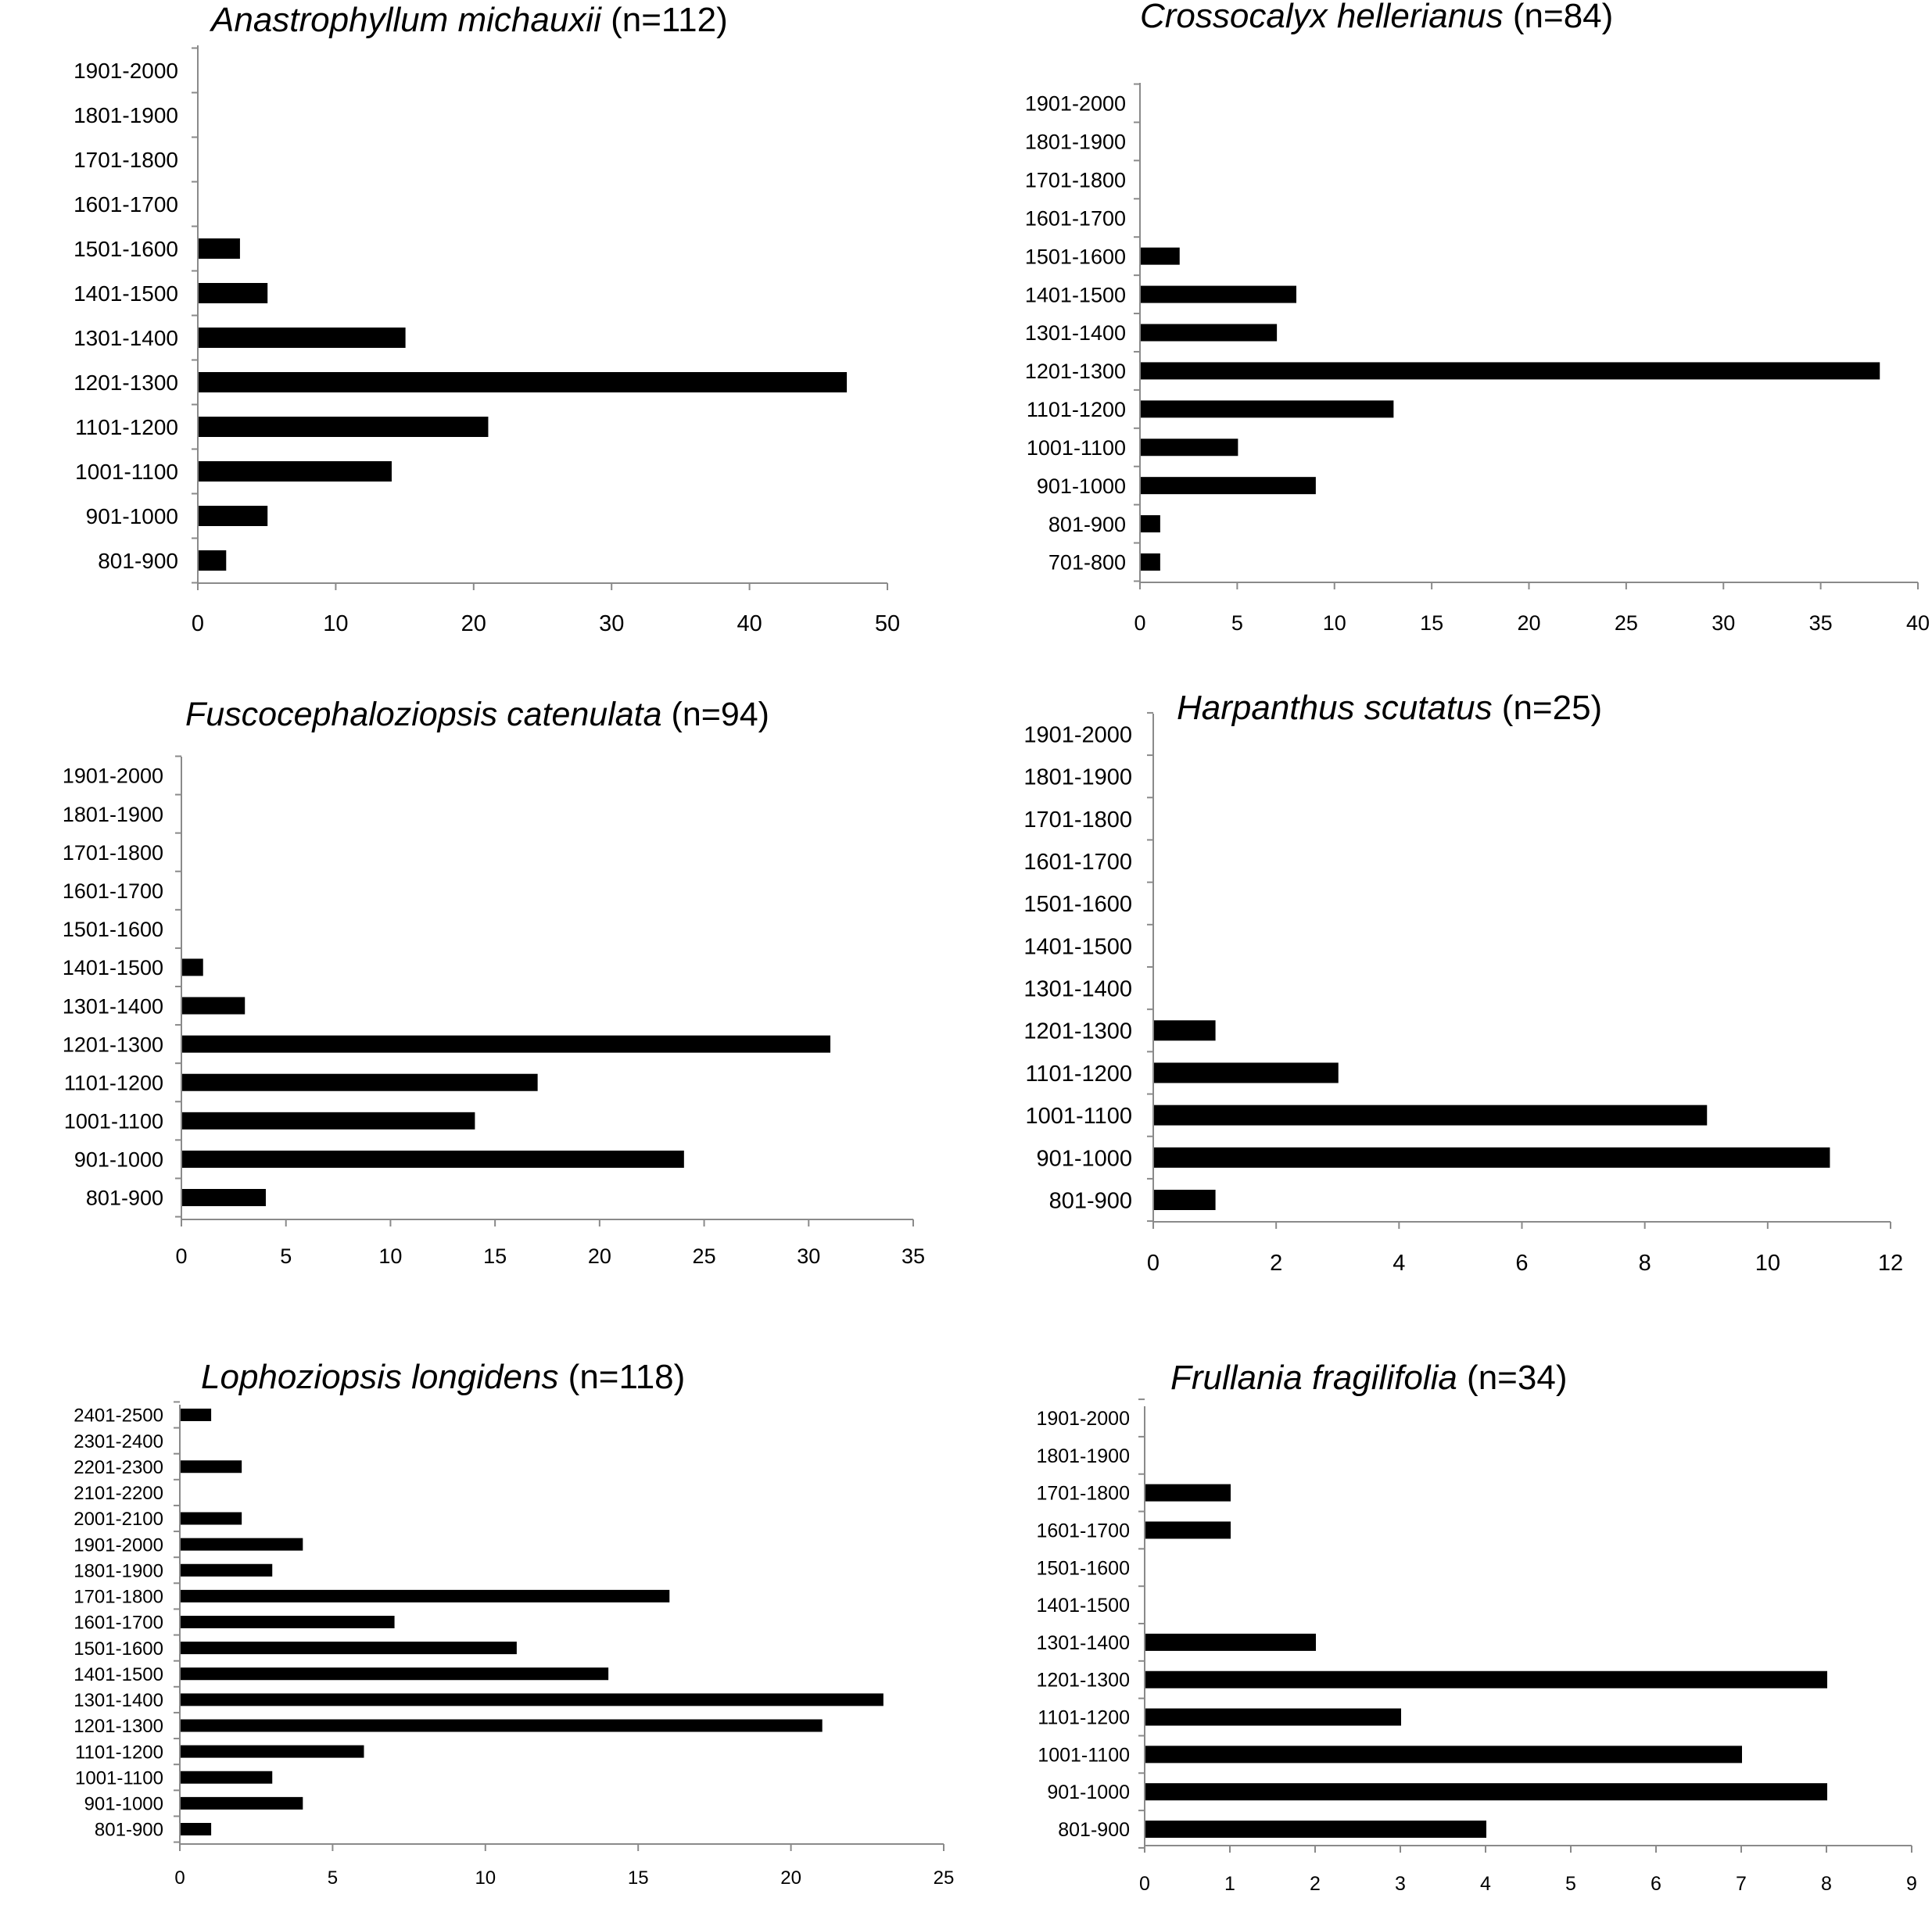 Image resolution: width=1932 pixels, height=1905 pixels. Describe the element at coordinates (1376, 17) in the screenshot. I see `chart-title: Crossocalyx hellerianus (n=84)` at that location.